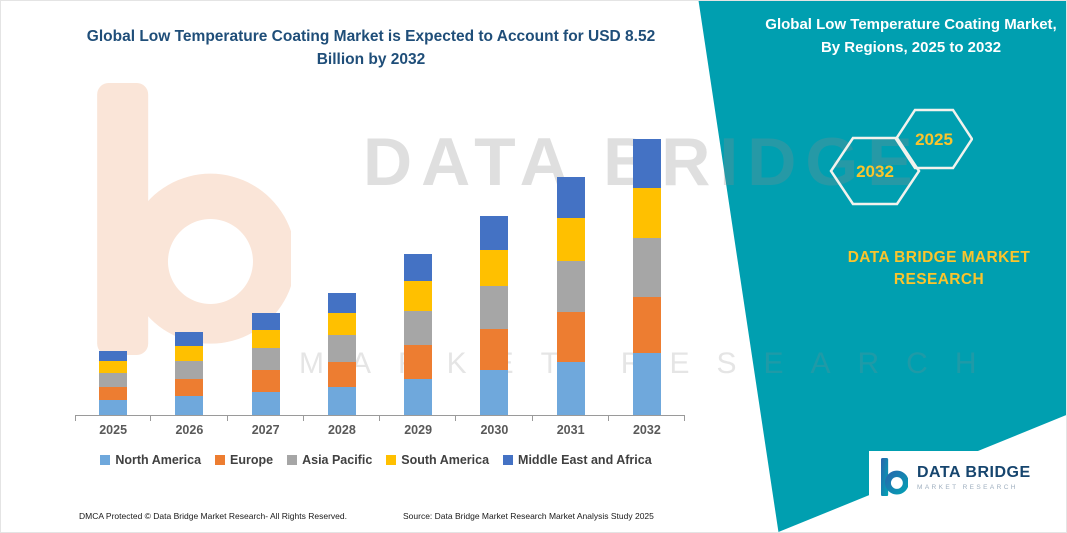  I want to click on legend-item-europe: Europe, so click(244, 460).